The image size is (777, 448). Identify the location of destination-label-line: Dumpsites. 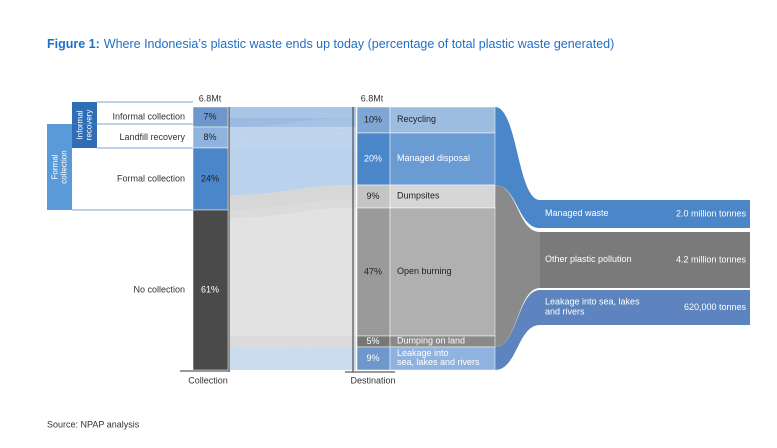
(418, 196).